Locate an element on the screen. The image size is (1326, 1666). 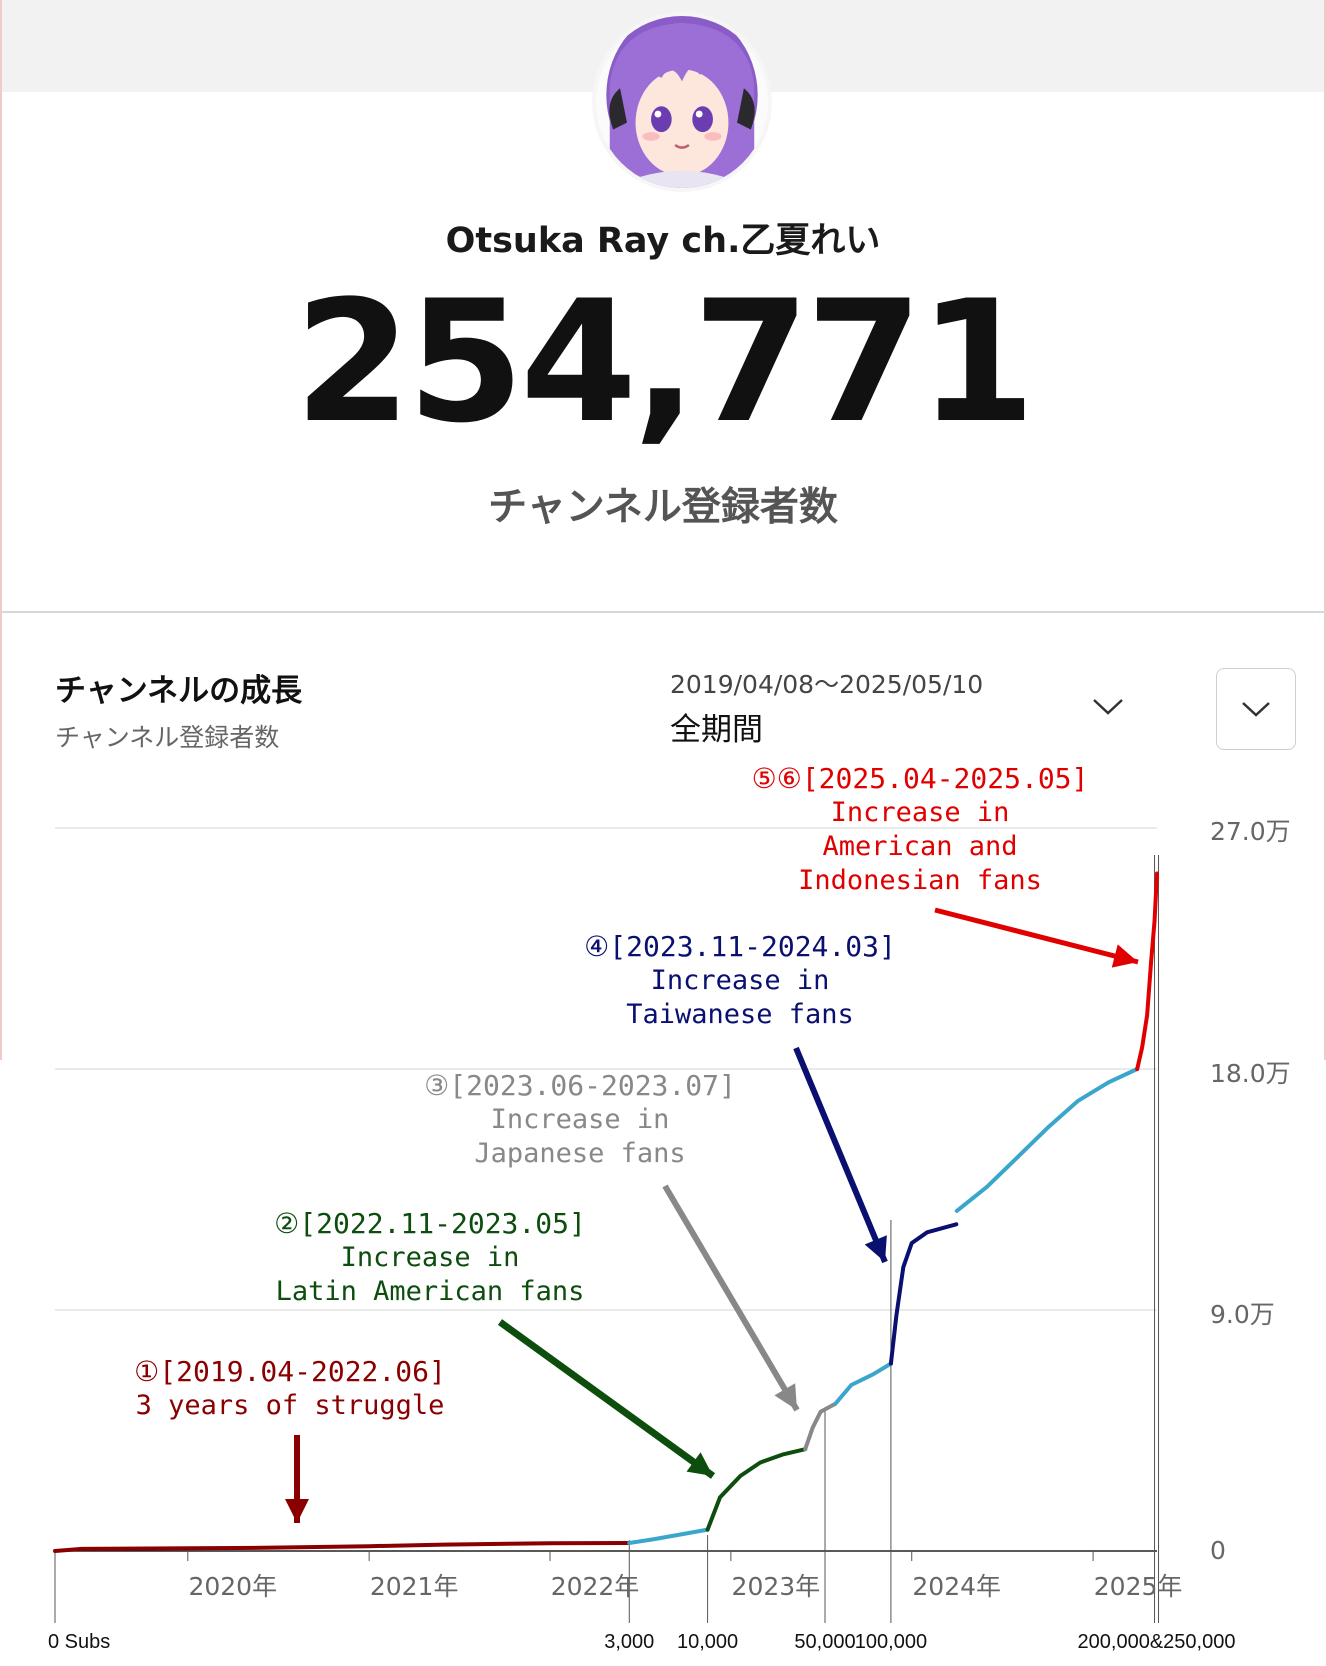
annotation-struggle: ①[2019.04-2022.06] 3 years of struggle is located at coordinates (290, 1389).